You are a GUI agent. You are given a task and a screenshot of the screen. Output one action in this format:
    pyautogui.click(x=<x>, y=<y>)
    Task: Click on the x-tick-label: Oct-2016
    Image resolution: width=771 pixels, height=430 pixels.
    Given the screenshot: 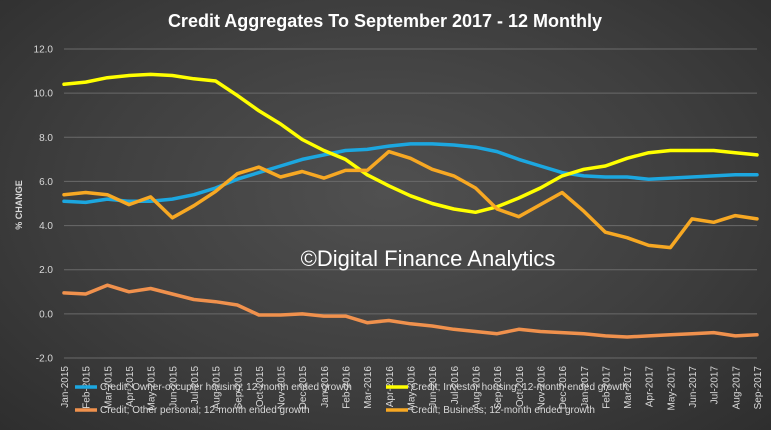 What is the action you would take?
    pyautogui.click(x=520, y=387)
    